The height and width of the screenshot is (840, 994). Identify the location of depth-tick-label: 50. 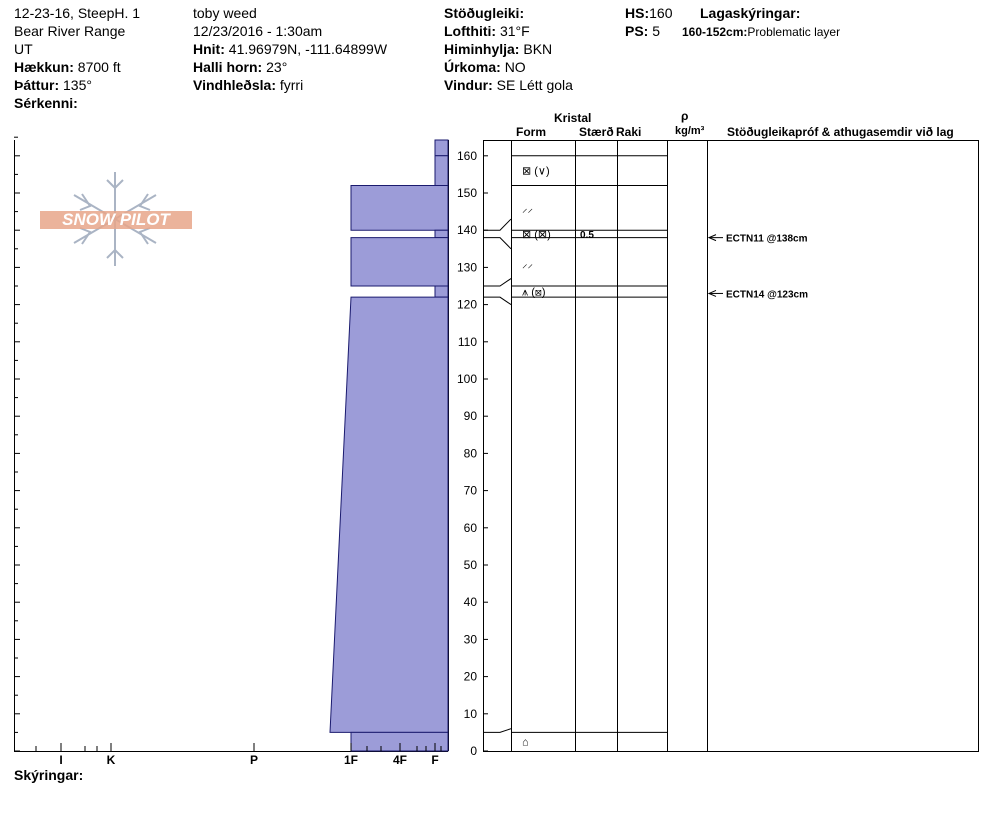
(471, 565).